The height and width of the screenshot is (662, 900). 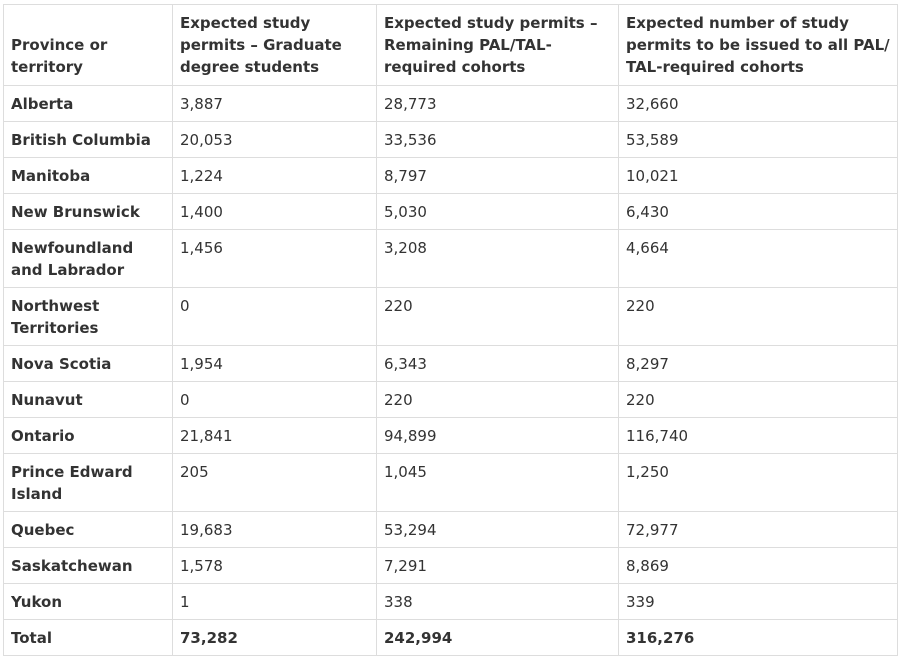 I want to click on graduate-cell: 20,053, so click(x=274, y=139).